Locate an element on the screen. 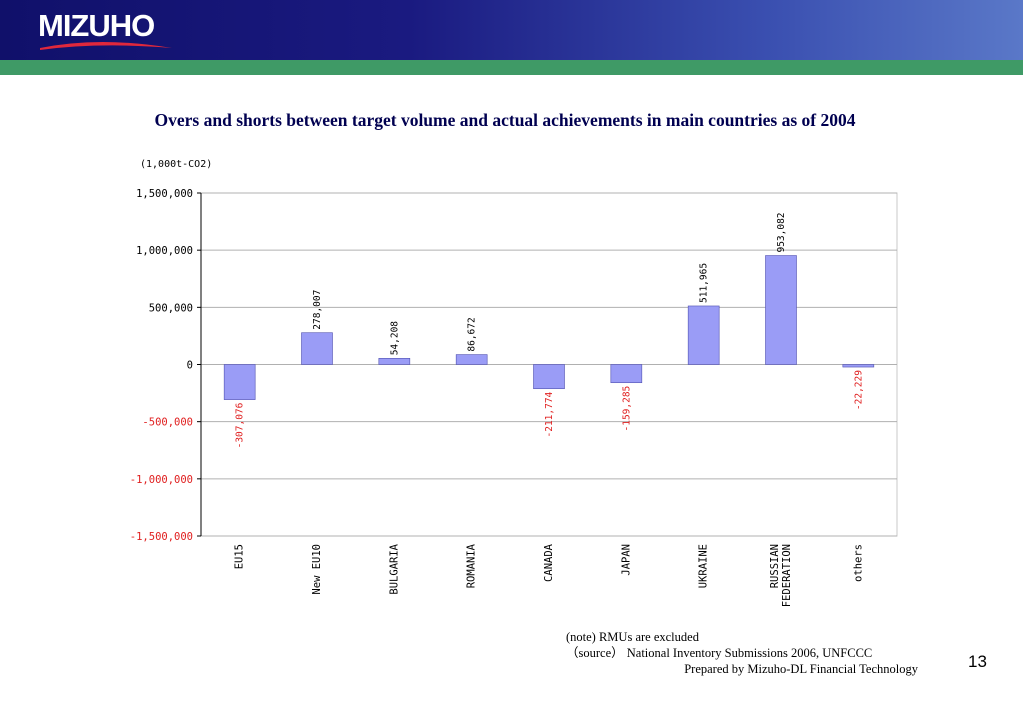 The image size is (1023, 708). accent-band: Channel to Discovery is located at coordinates (511, 96).